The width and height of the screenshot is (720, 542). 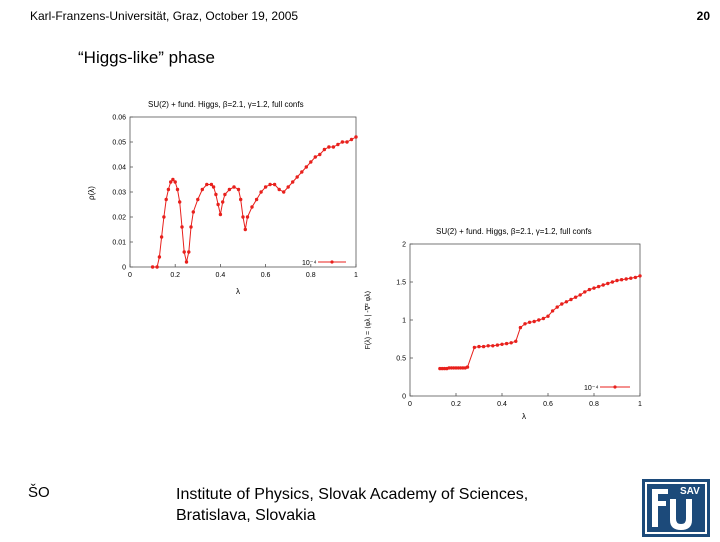 I want to click on sav-logo-icon: SAV, so click(x=676, y=508).